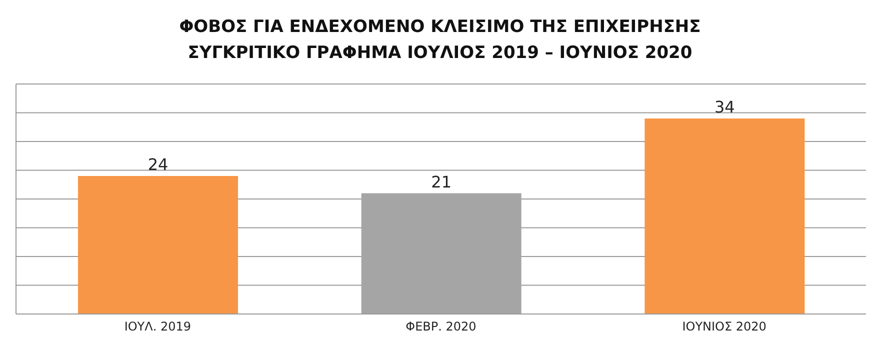 Image resolution: width=880 pixels, height=359 pixels. I want to click on chart-title: ΦΟΒΟΣ ΓΙΑ ΕΝΔΕΧΟΜΕΝΟ ΚΛΕΙΣΙΜΟ ΤΗΣ ΕΠΙΧΕΙΡΗΣΗΣ, so click(440, 27).